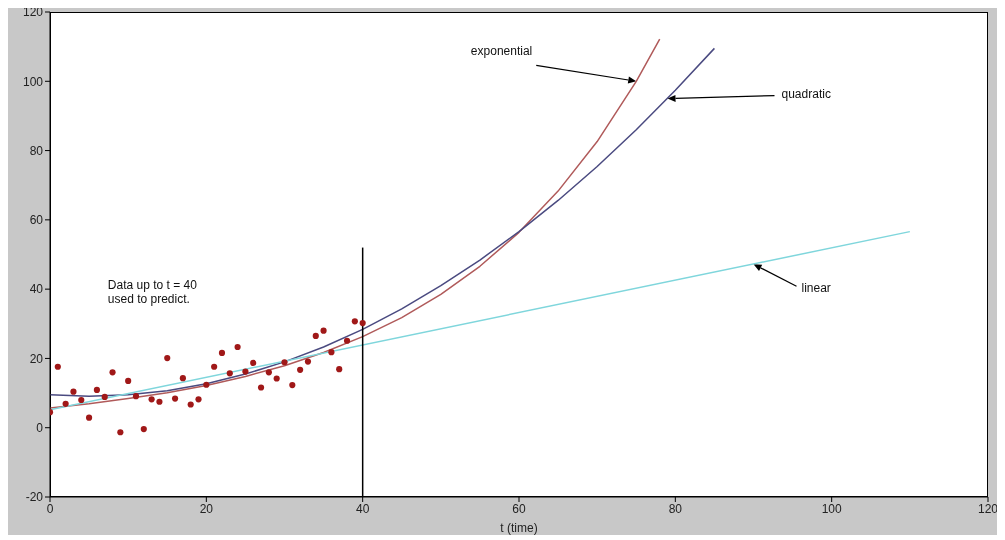  Describe the element at coordinates (152, 292) in the screenshot. I see `annotation: Data up to t = 40 used to predict.` at that location.